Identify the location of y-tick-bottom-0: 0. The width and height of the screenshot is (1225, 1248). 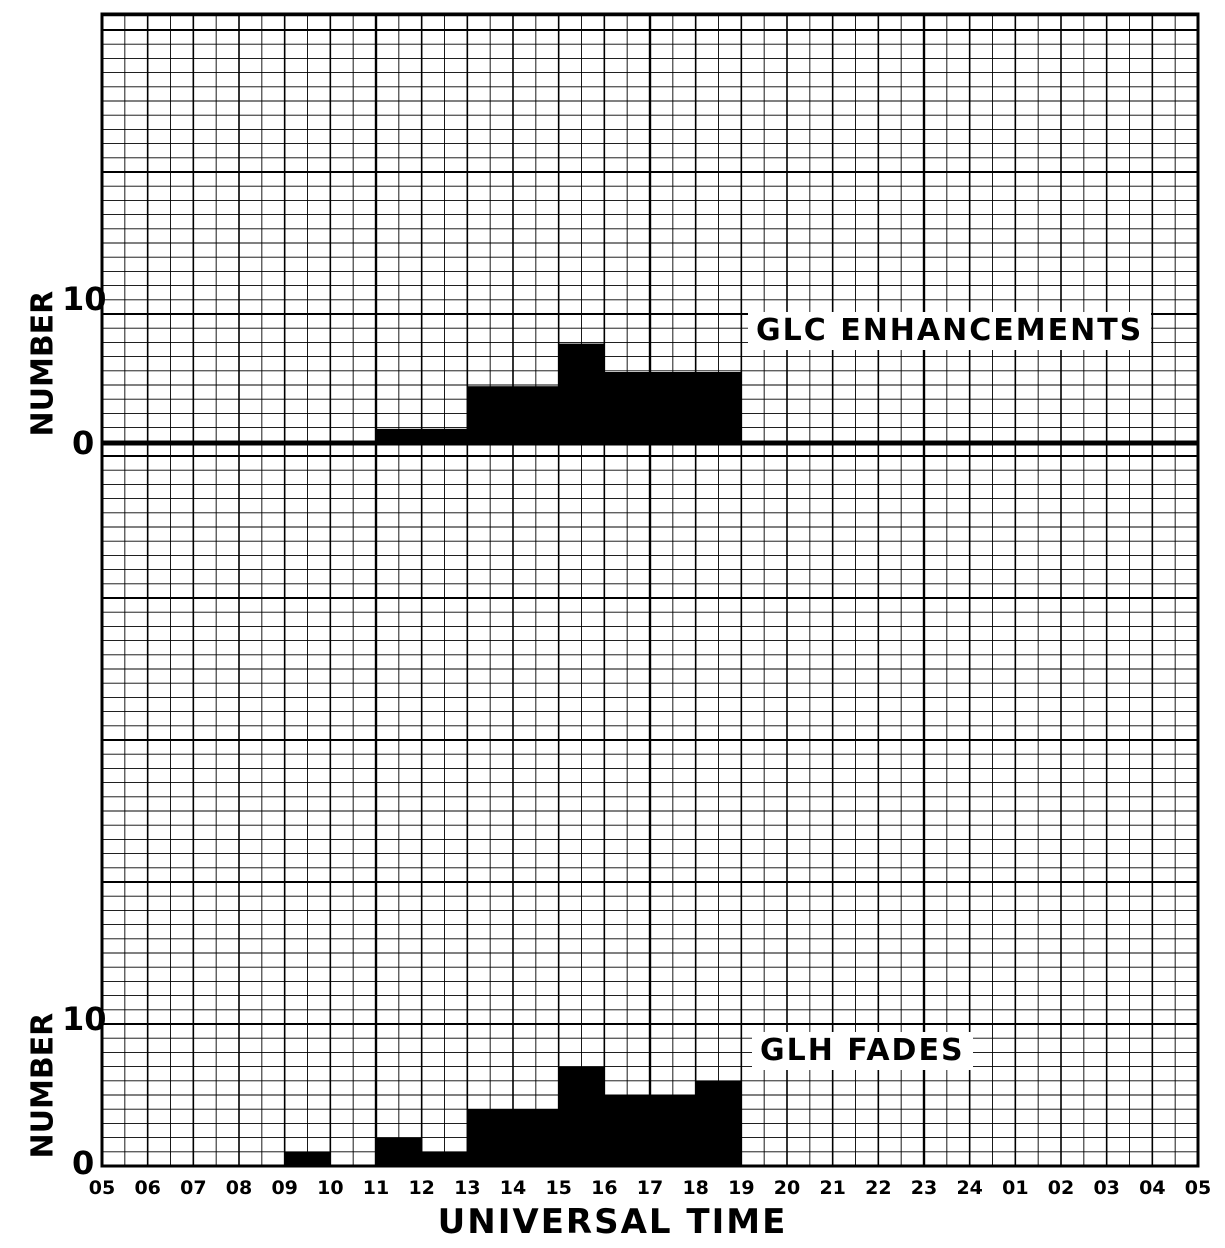
(83, 1163).